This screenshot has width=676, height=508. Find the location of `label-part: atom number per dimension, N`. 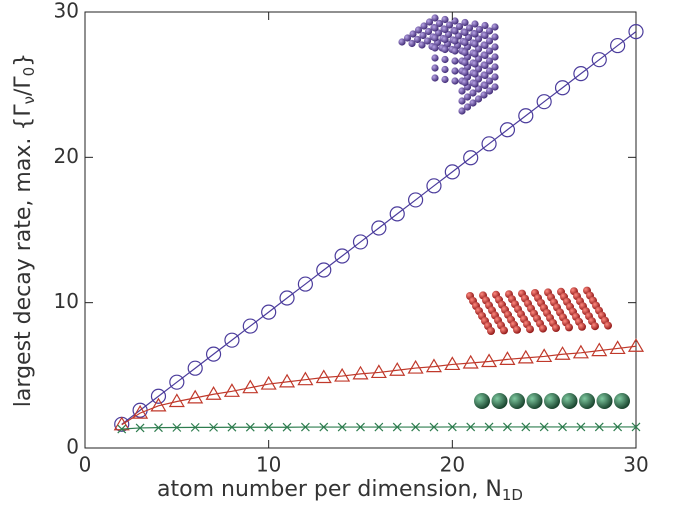

label-part: atom number per dimension, N is located at coordinates (329, 489).